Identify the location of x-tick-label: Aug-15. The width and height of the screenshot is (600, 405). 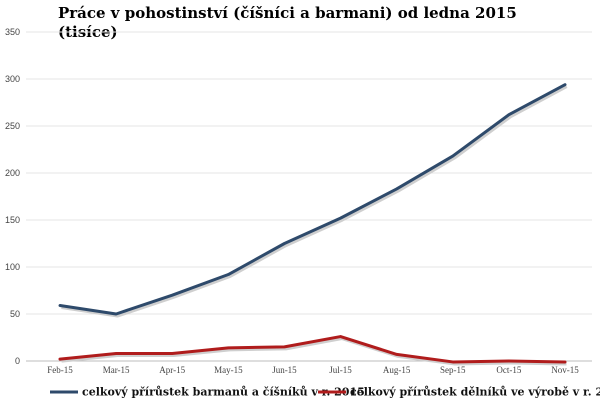
(397, 370).